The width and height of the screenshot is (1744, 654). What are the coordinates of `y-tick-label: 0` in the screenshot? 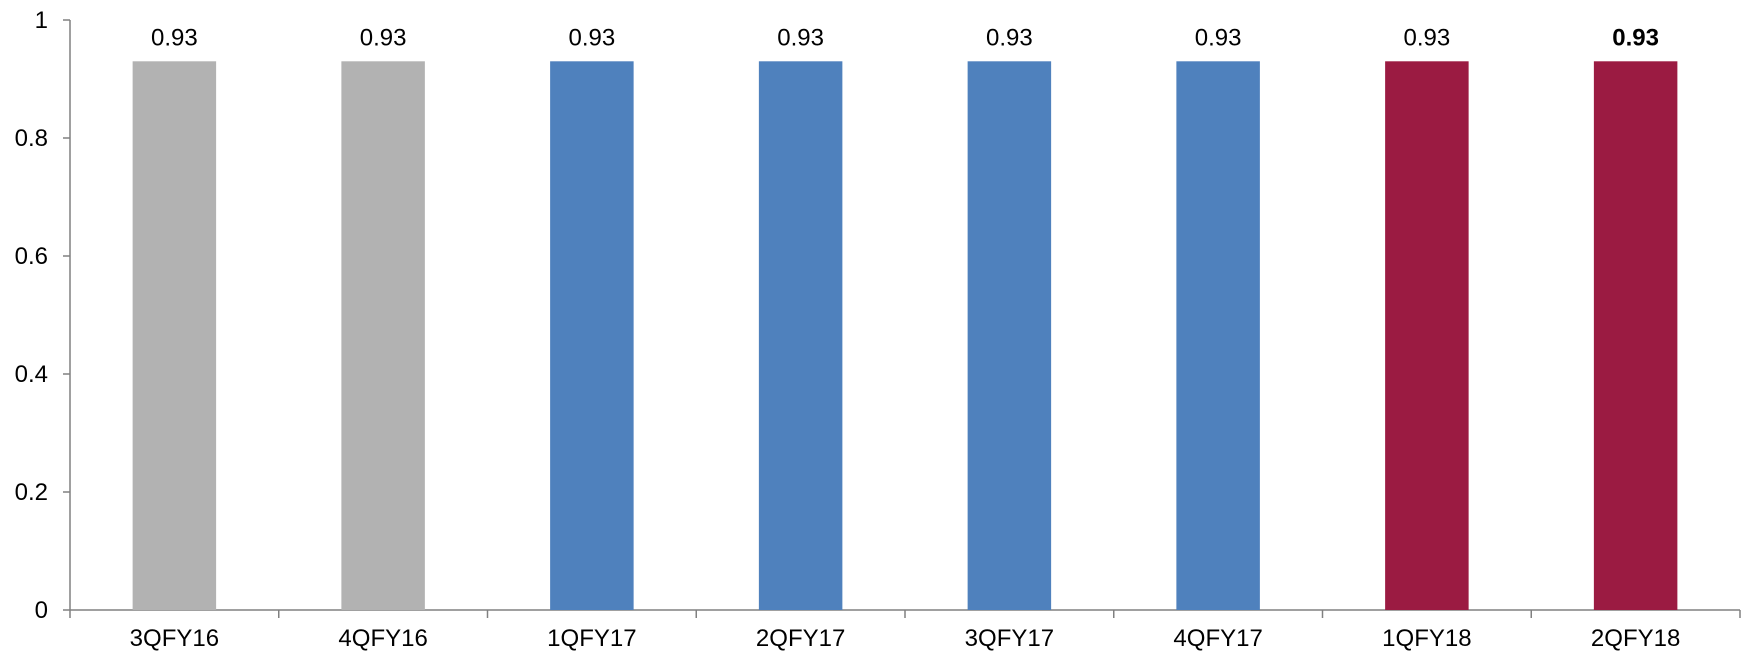 It's located at (41, 610).